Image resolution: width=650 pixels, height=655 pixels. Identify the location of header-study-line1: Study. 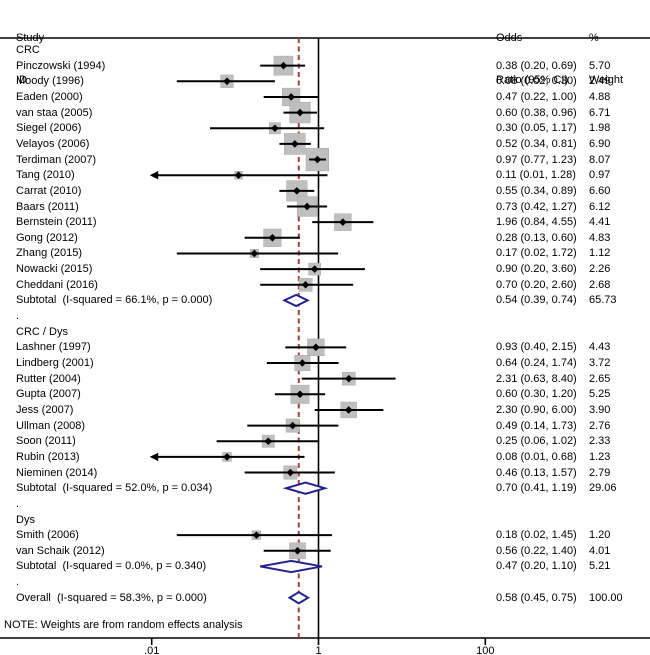
(30, 38).